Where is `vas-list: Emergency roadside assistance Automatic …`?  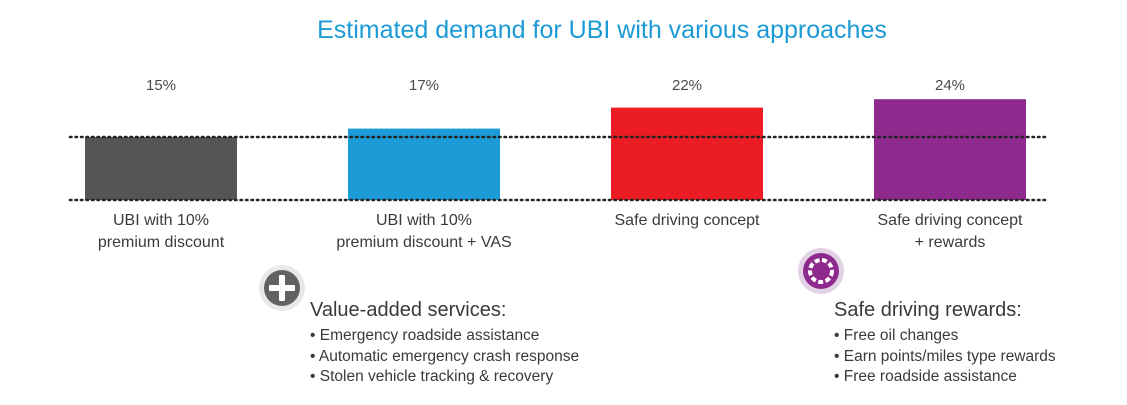 vas-list: Emergency roadside assistance Automatic … is located at coordinates (444, 357).